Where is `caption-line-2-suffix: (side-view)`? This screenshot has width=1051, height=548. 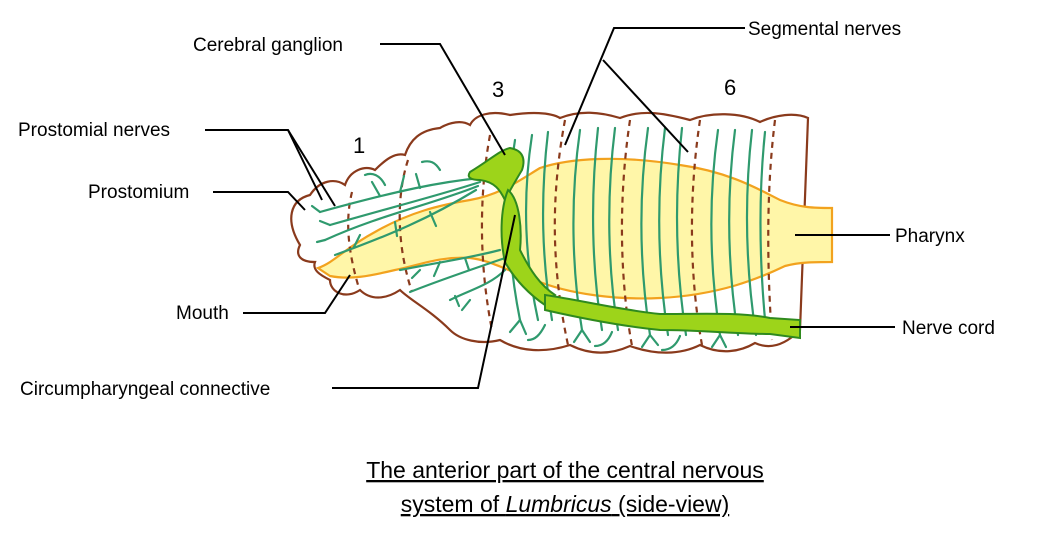 caption-line-2-suffix: (side-view) is located at coordinates (671, 504).